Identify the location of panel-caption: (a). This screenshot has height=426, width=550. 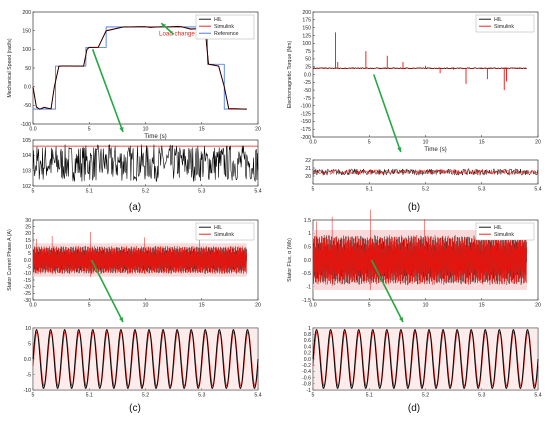
(135, 207).